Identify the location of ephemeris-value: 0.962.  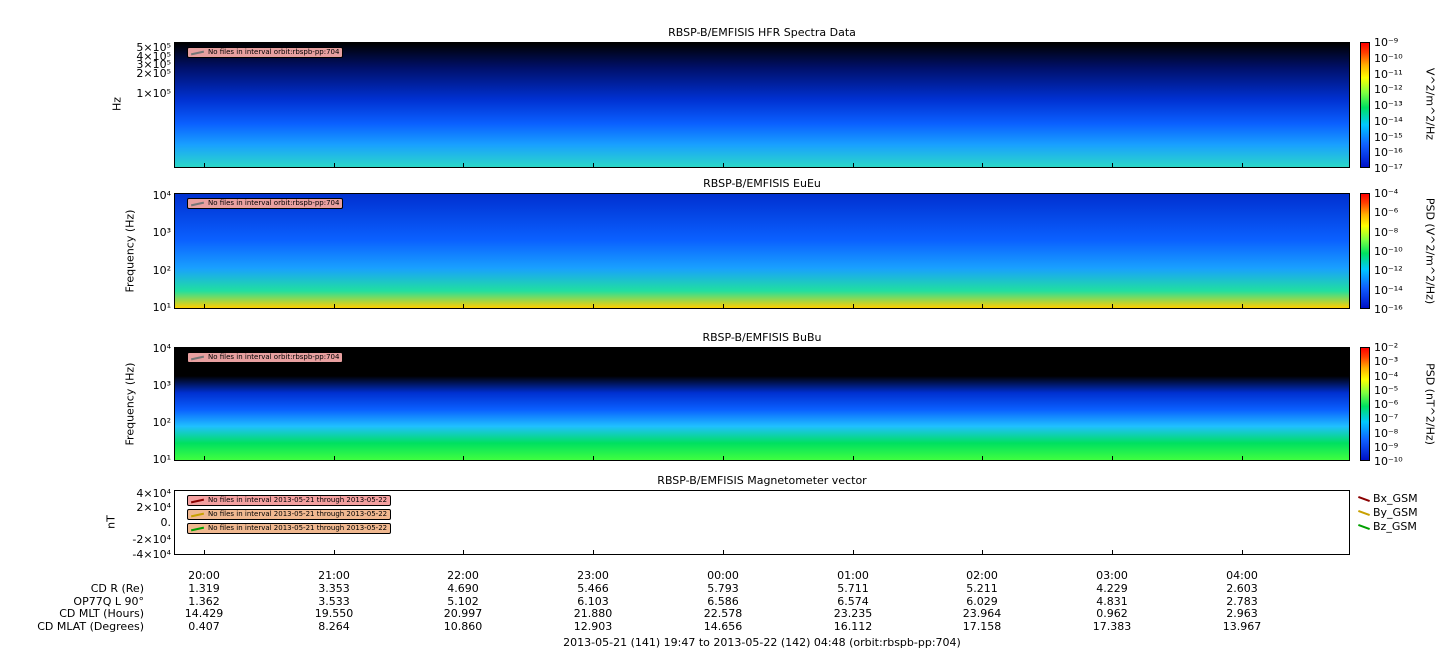
(1112, 613).